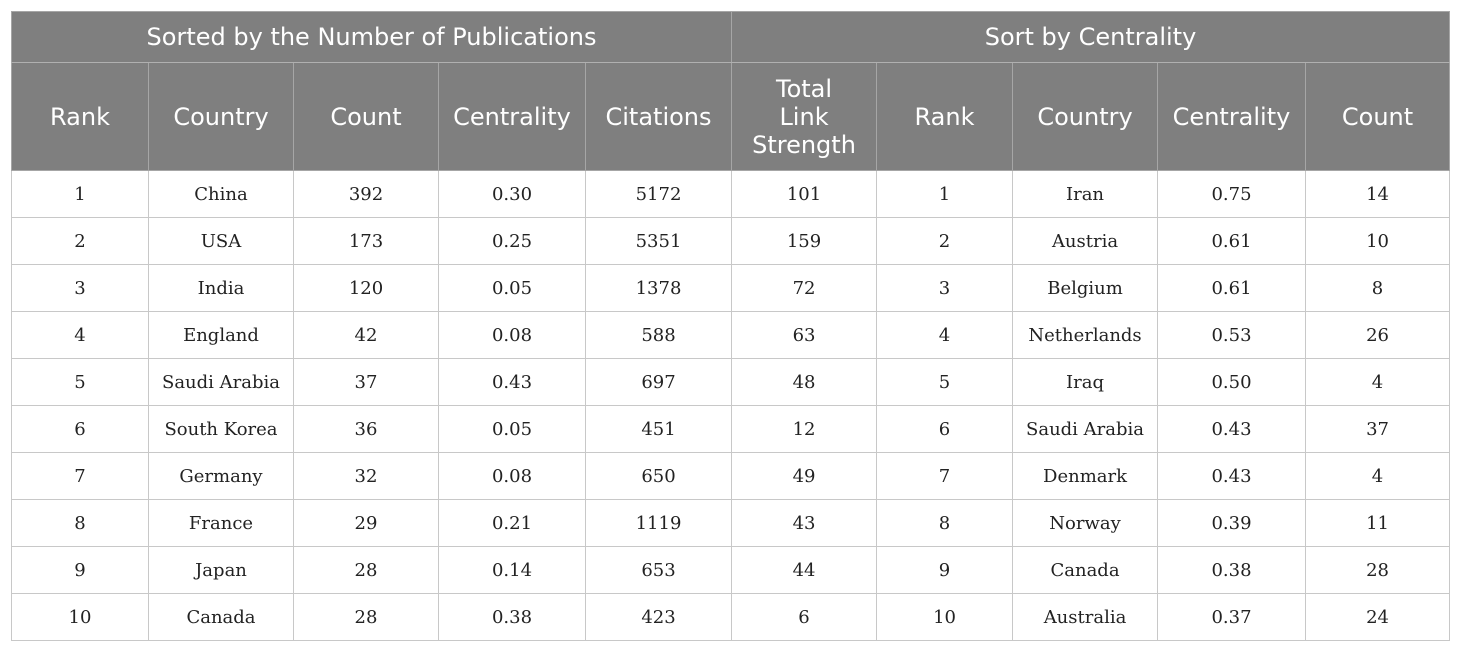 This screenshot has width=1460, height=660. Describe the element at coordinates (804, 523) in the screenshot. I see `cell-total-link-strength: 43` at that location.